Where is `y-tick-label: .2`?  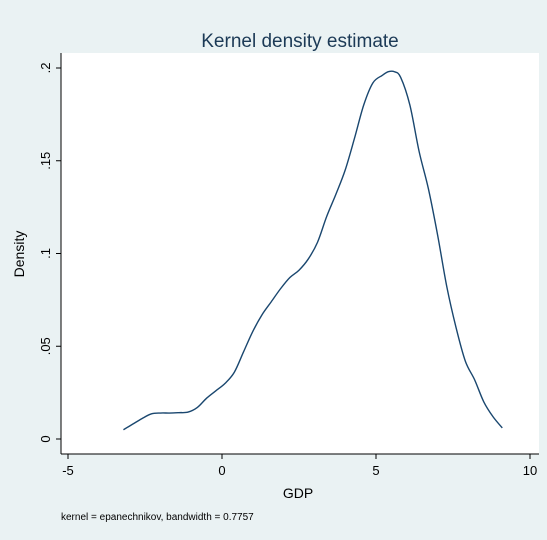
y-tick-label: .2 is located at coordinates (45, 68).